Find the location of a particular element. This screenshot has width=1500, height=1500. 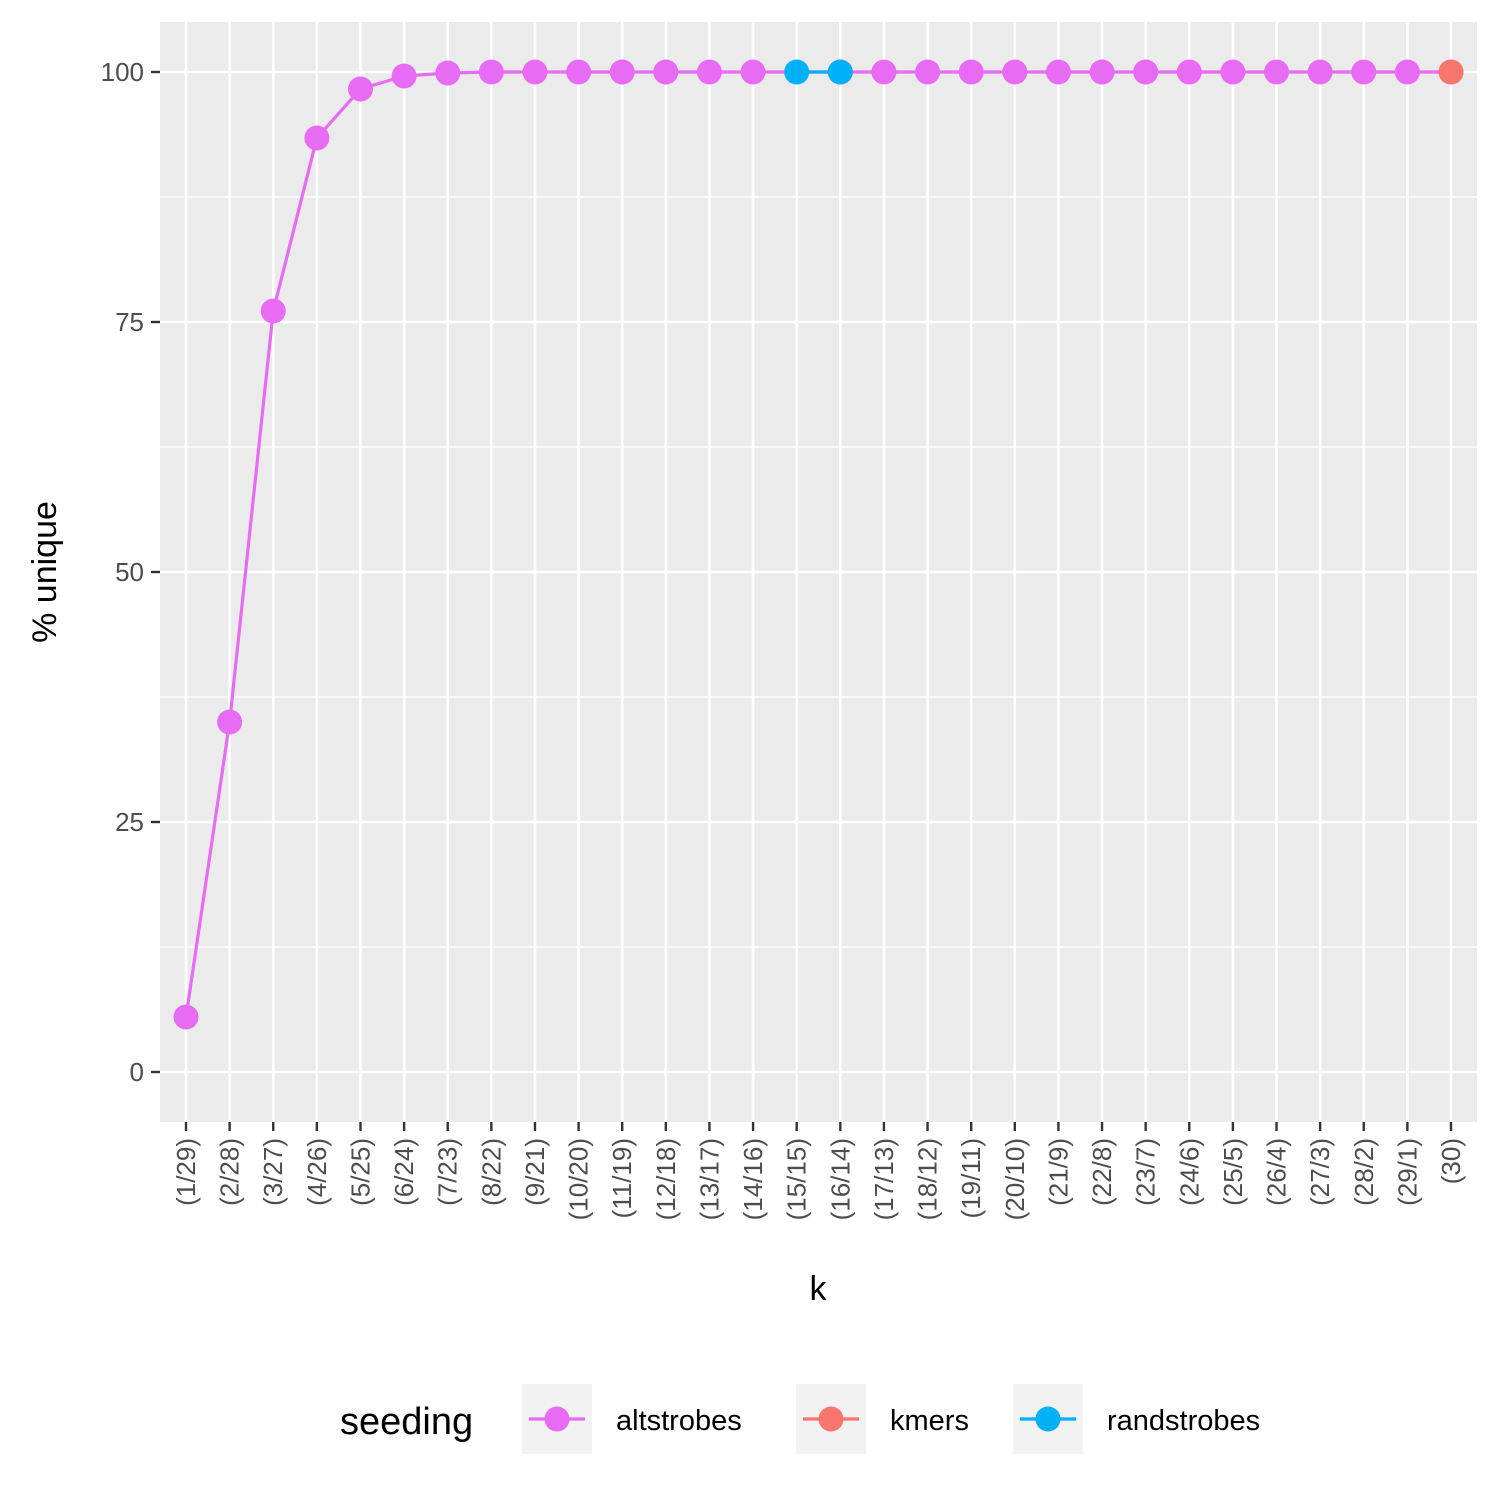

x-tick-label: (25/5) is located at coordinates (1233, 1172).